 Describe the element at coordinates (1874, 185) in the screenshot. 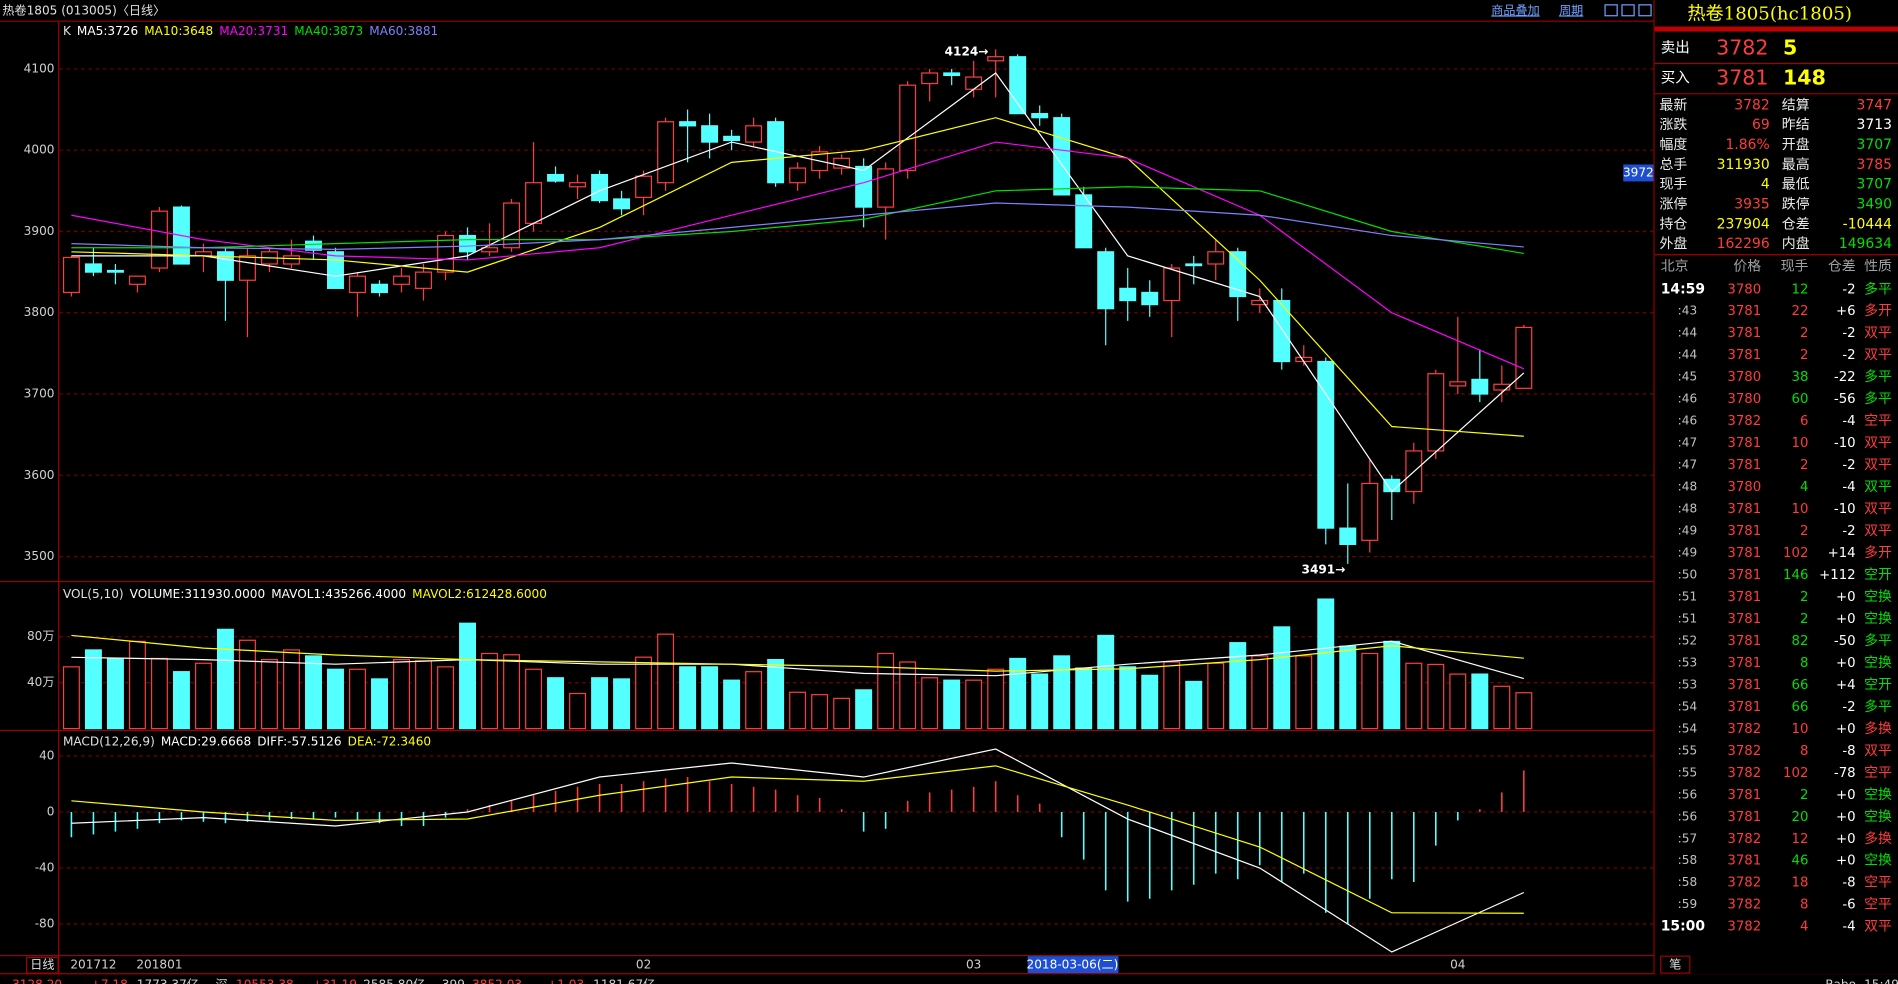

I see `stat-value: 3707` at that location.